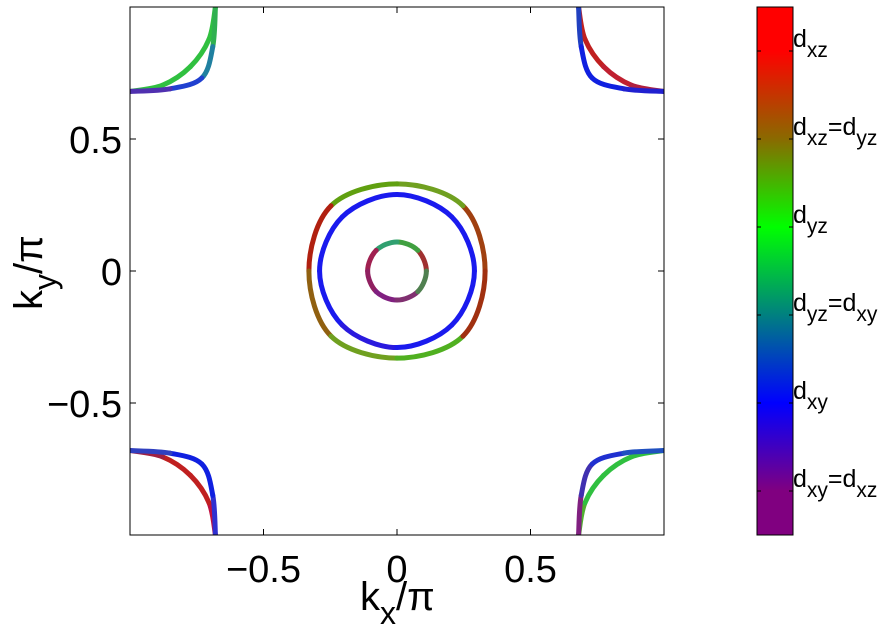  I want to click on x-axis-label-part: x, so click(388, 613).